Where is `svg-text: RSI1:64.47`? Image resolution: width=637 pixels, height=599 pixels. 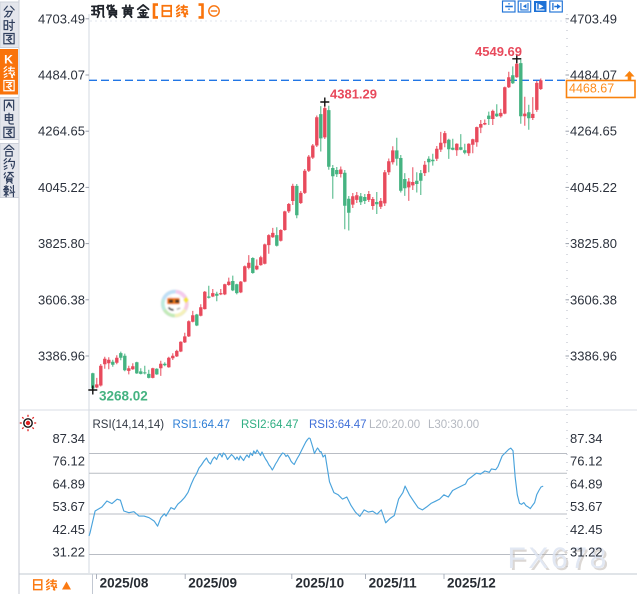
svg-text: RSI1:64.47 is located at coordinates (202, 425).